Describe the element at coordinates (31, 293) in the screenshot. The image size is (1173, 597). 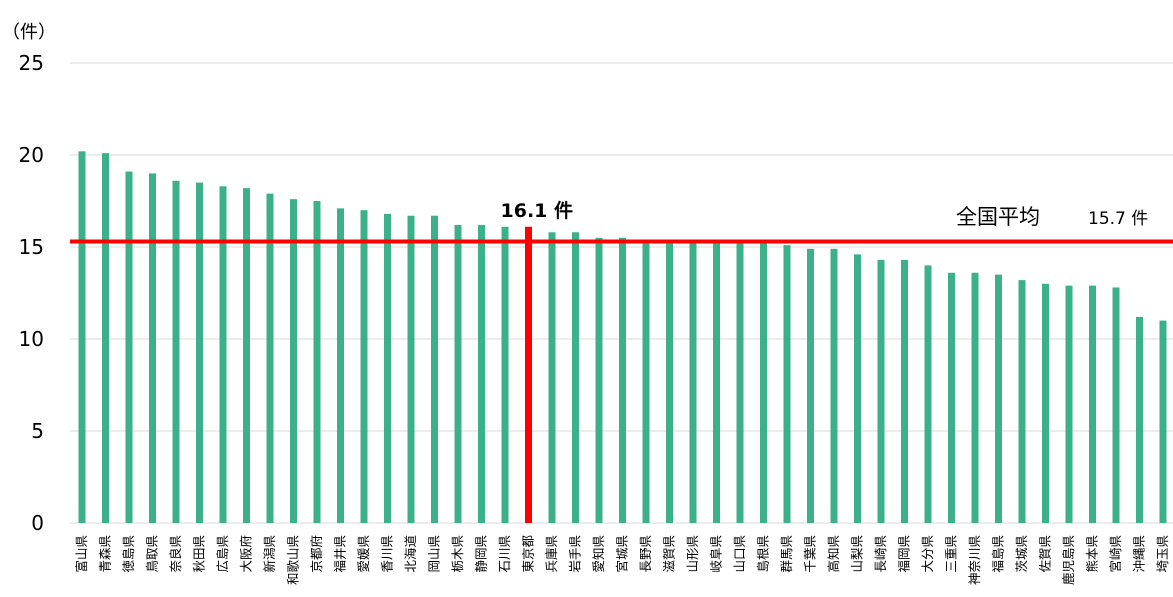
I see `y-axis-ticks: 0 5 10 15 20 25` at that location.